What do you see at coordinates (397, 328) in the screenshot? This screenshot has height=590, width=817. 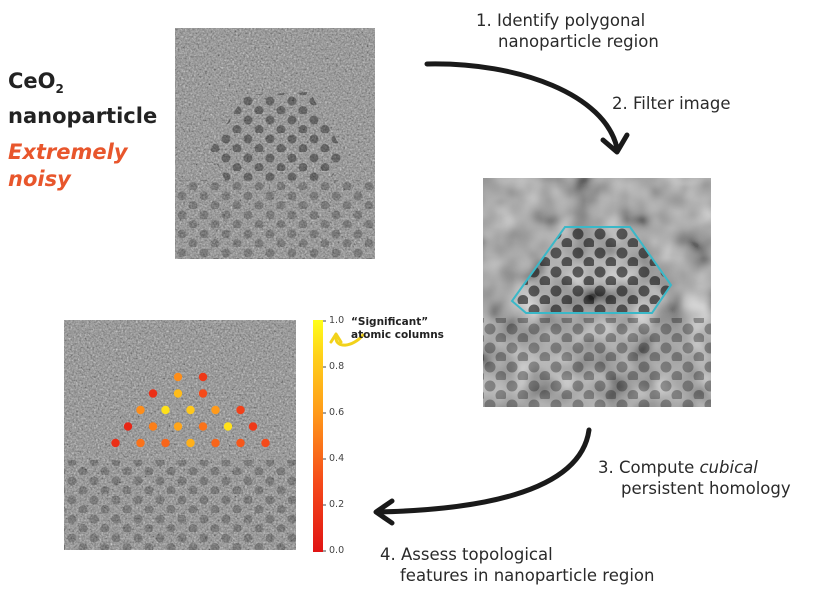 I see `significant-annotation: “Significant” atomic columns` at bounding box center [397, 328].